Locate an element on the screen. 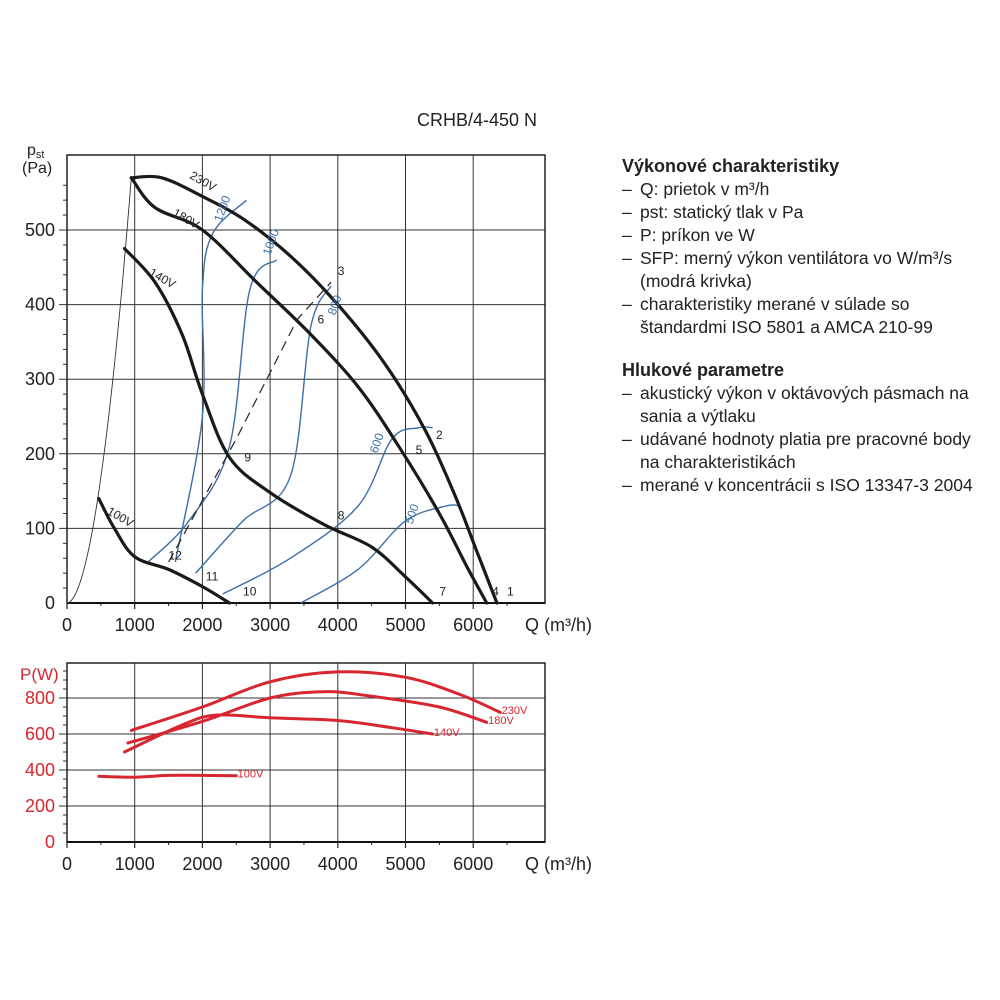 This screenshot has height=1000, width=1000. power-curve-230V is located at coordinates (315, 701).